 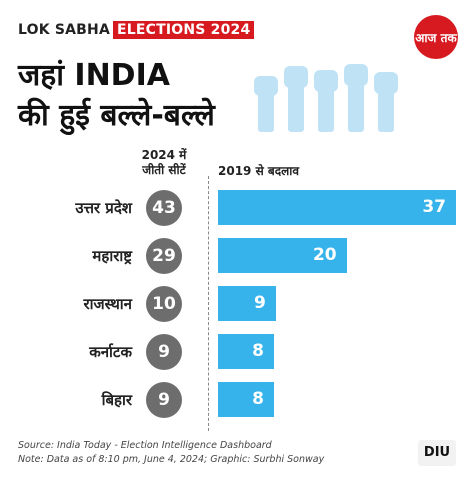 What do you see at coordinates (110, 352) in the screenshot?
I see `state-label: कर्नाटक` at bounding box center [110, 352].